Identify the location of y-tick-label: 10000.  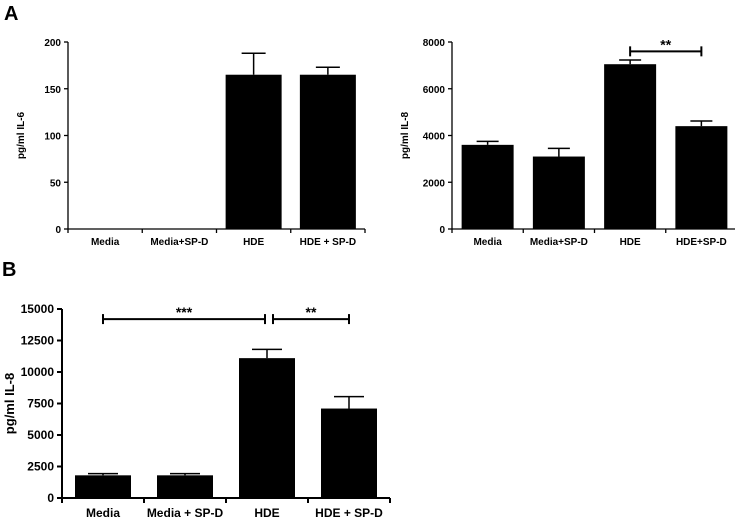
(38, 372).